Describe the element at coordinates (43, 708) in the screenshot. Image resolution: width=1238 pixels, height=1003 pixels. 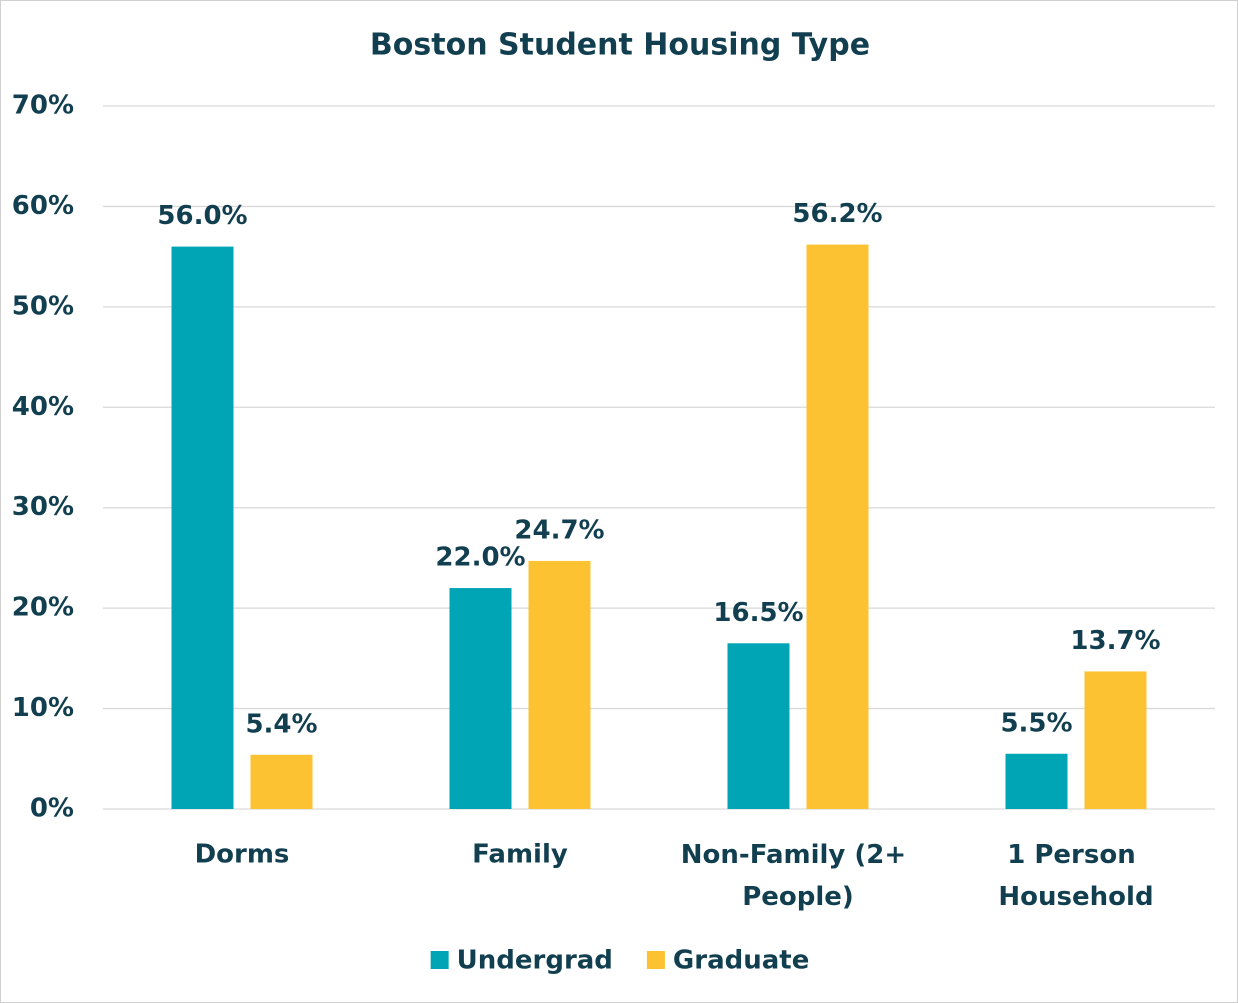
I see `y-tick-label: 10%` at that location.